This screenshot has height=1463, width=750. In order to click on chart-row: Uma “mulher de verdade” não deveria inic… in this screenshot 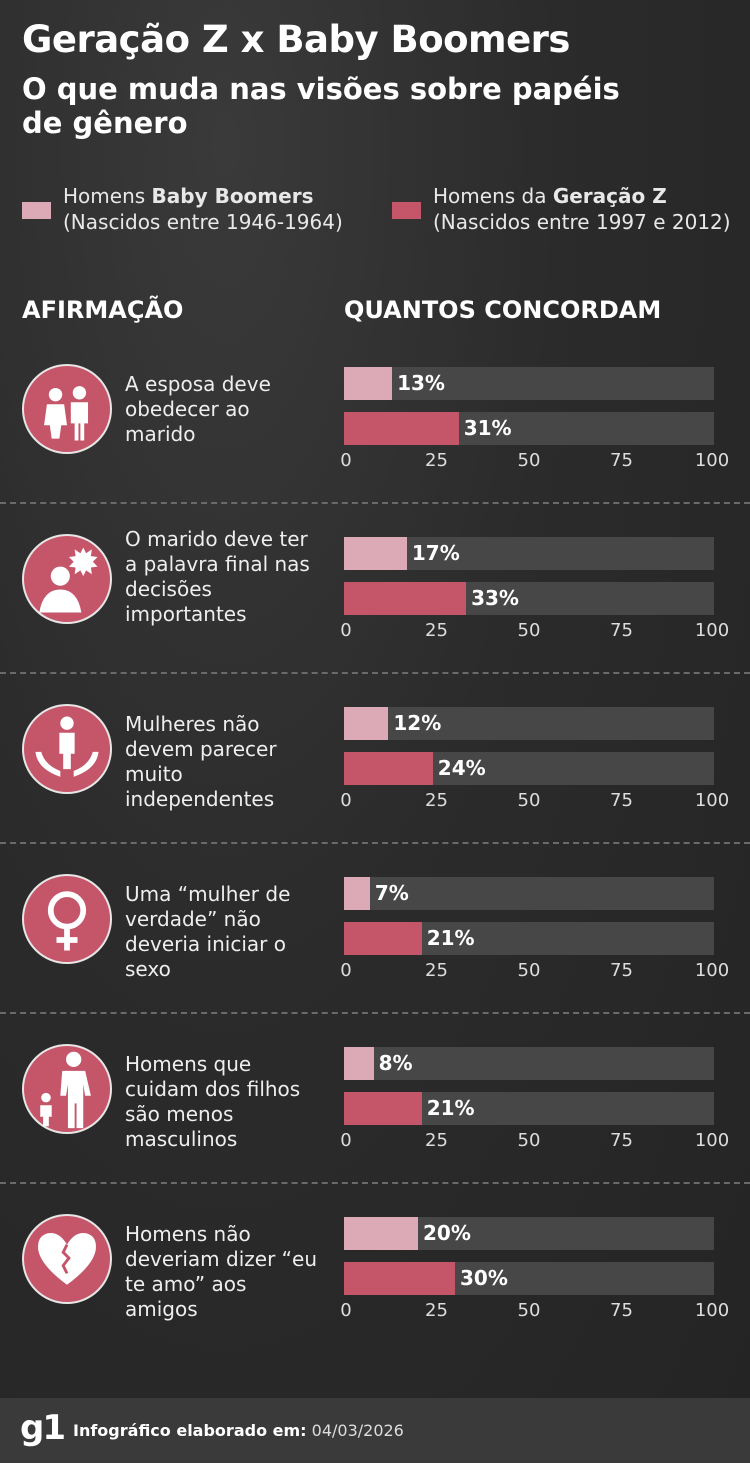, I will do `click(375, 935)`.